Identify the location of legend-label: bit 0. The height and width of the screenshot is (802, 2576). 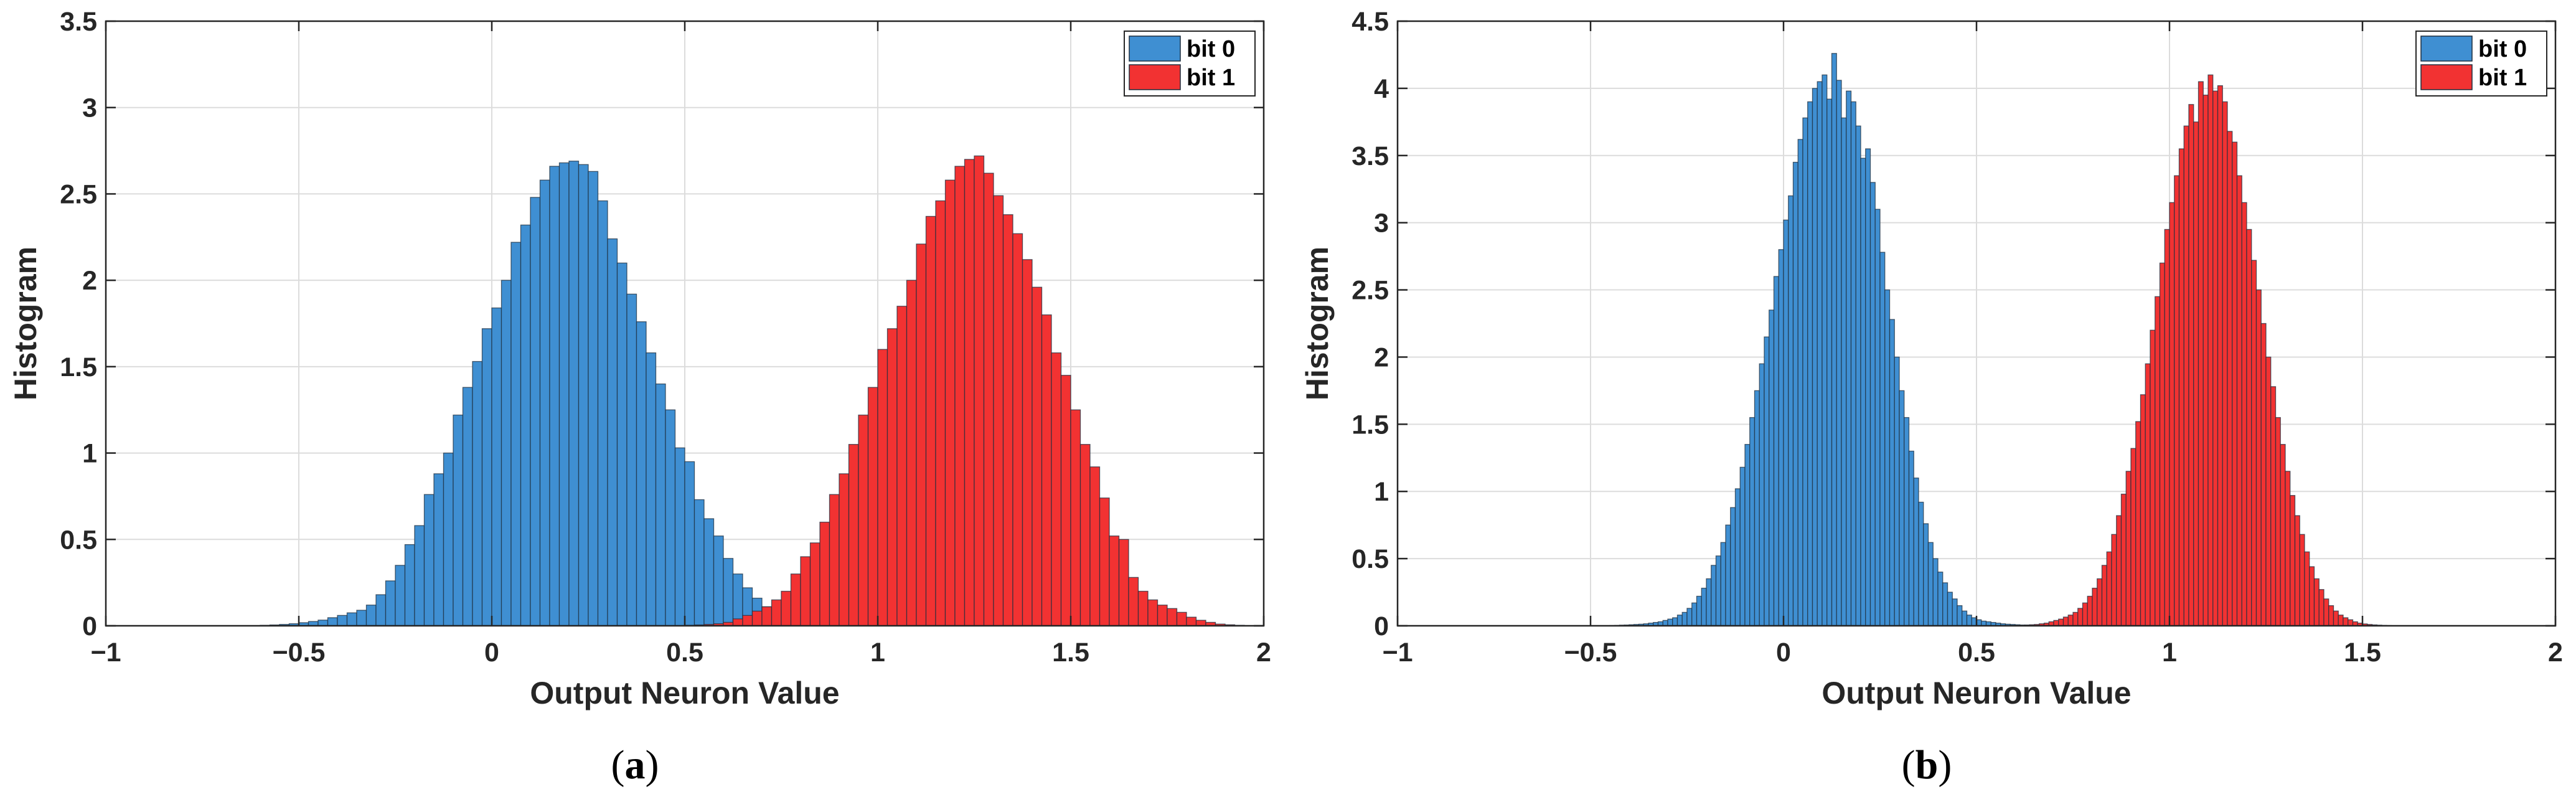
(2502, 49).